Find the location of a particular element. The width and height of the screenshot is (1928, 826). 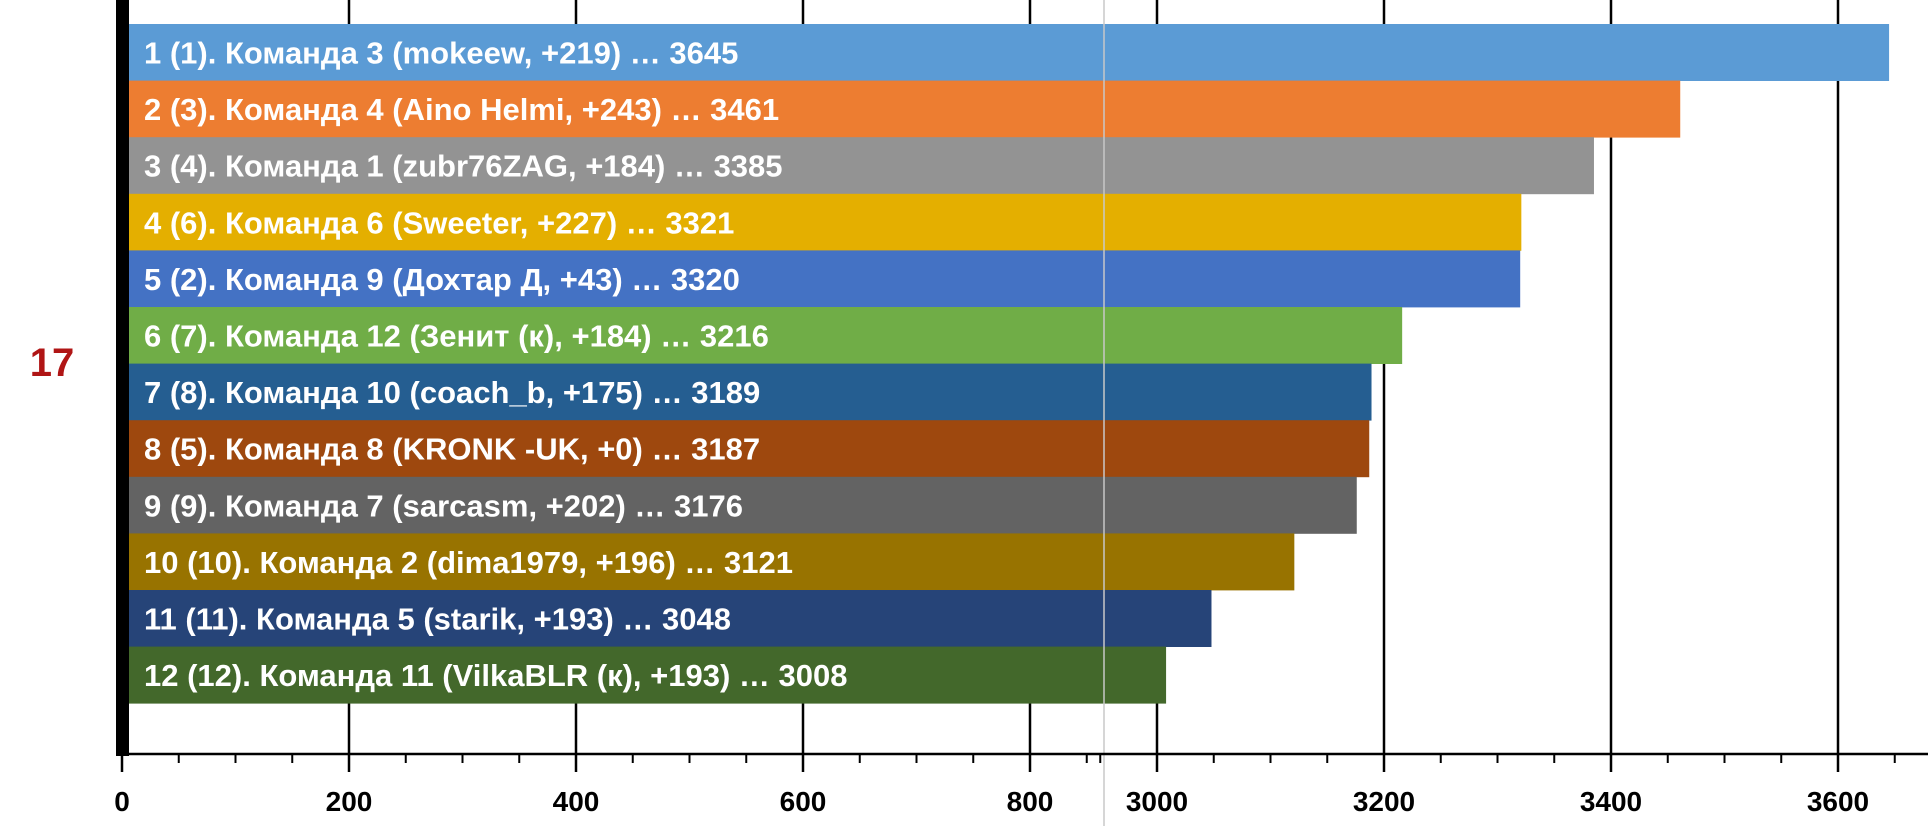

bar-label-4: 4 (6). Команда 6 (Sweeter, +227) … 3321 is located at coordinates (439, 222).